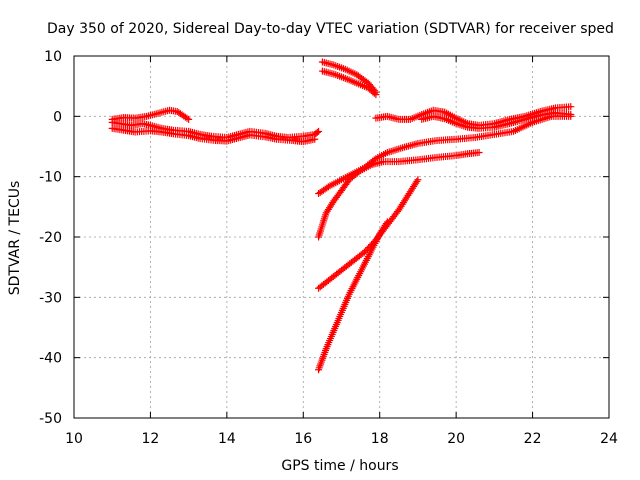 This screenshot has width=640, height=480. Describe the element at coordinates (380, 439) in the screenshot. I see `x-tick-label: 18` at that location.